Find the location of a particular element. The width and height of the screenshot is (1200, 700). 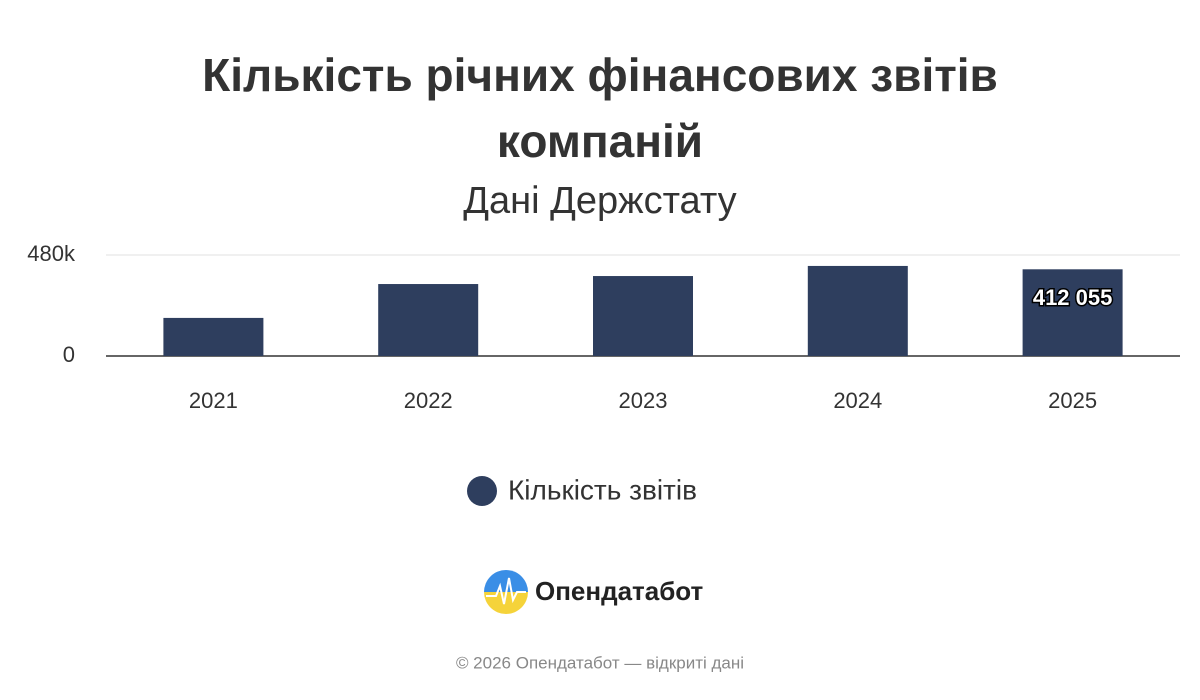

x-tick-label: 2024 is located at coordinates (857, 400).